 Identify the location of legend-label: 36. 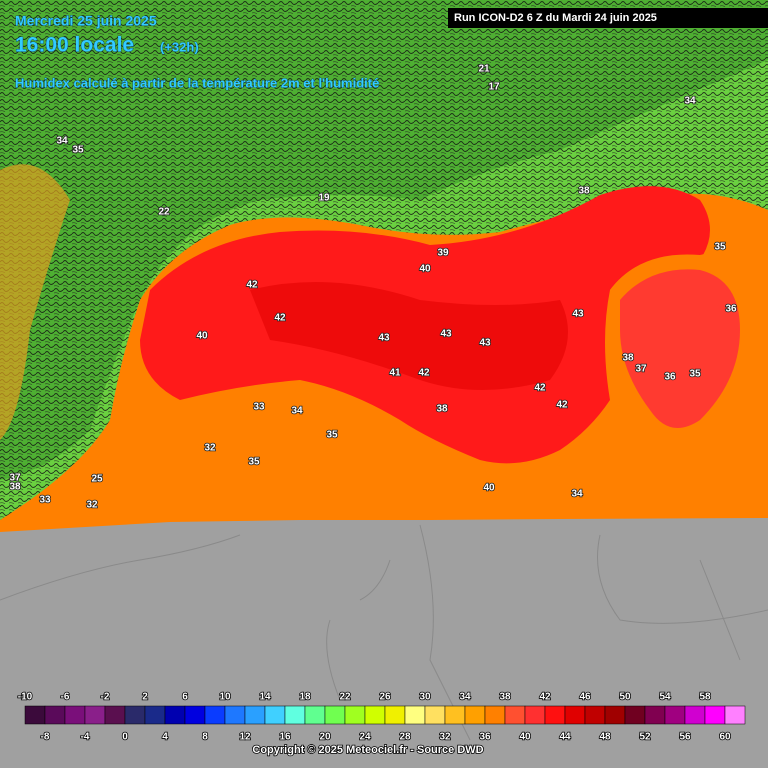
(485, 737).